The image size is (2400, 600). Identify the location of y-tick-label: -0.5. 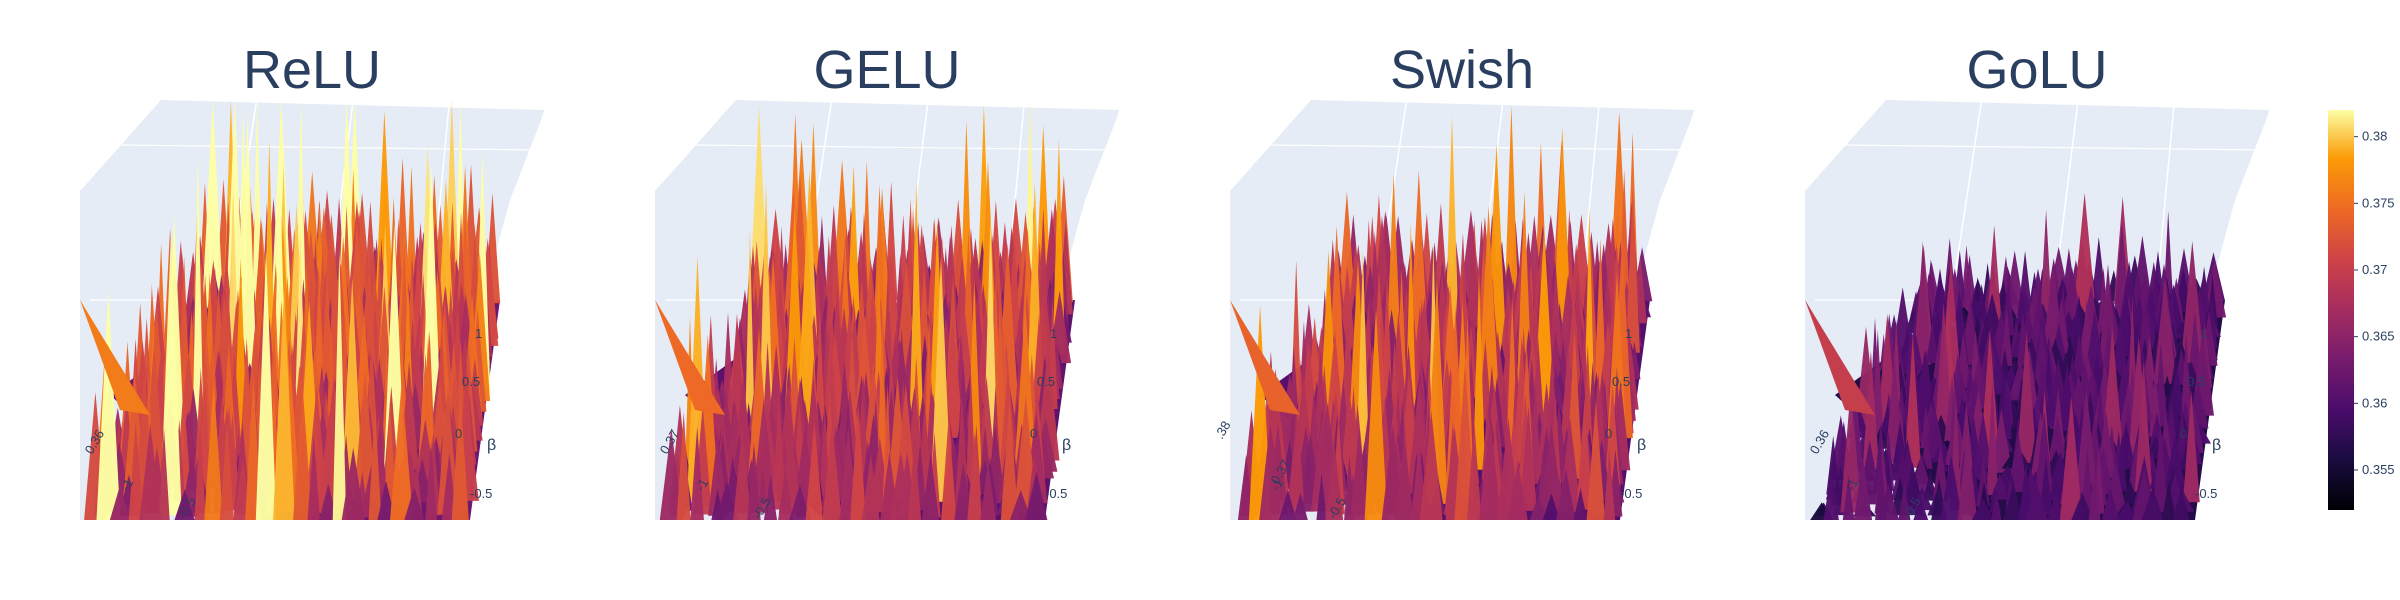
(481, 493).